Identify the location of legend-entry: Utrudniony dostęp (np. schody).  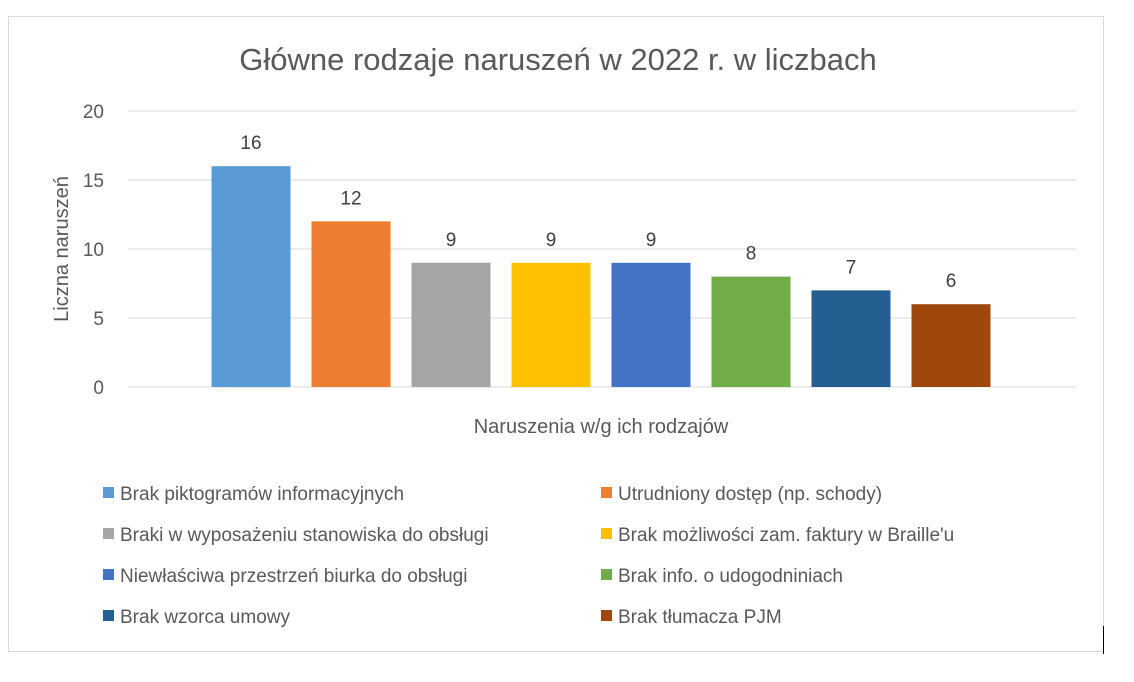
(750, 494).